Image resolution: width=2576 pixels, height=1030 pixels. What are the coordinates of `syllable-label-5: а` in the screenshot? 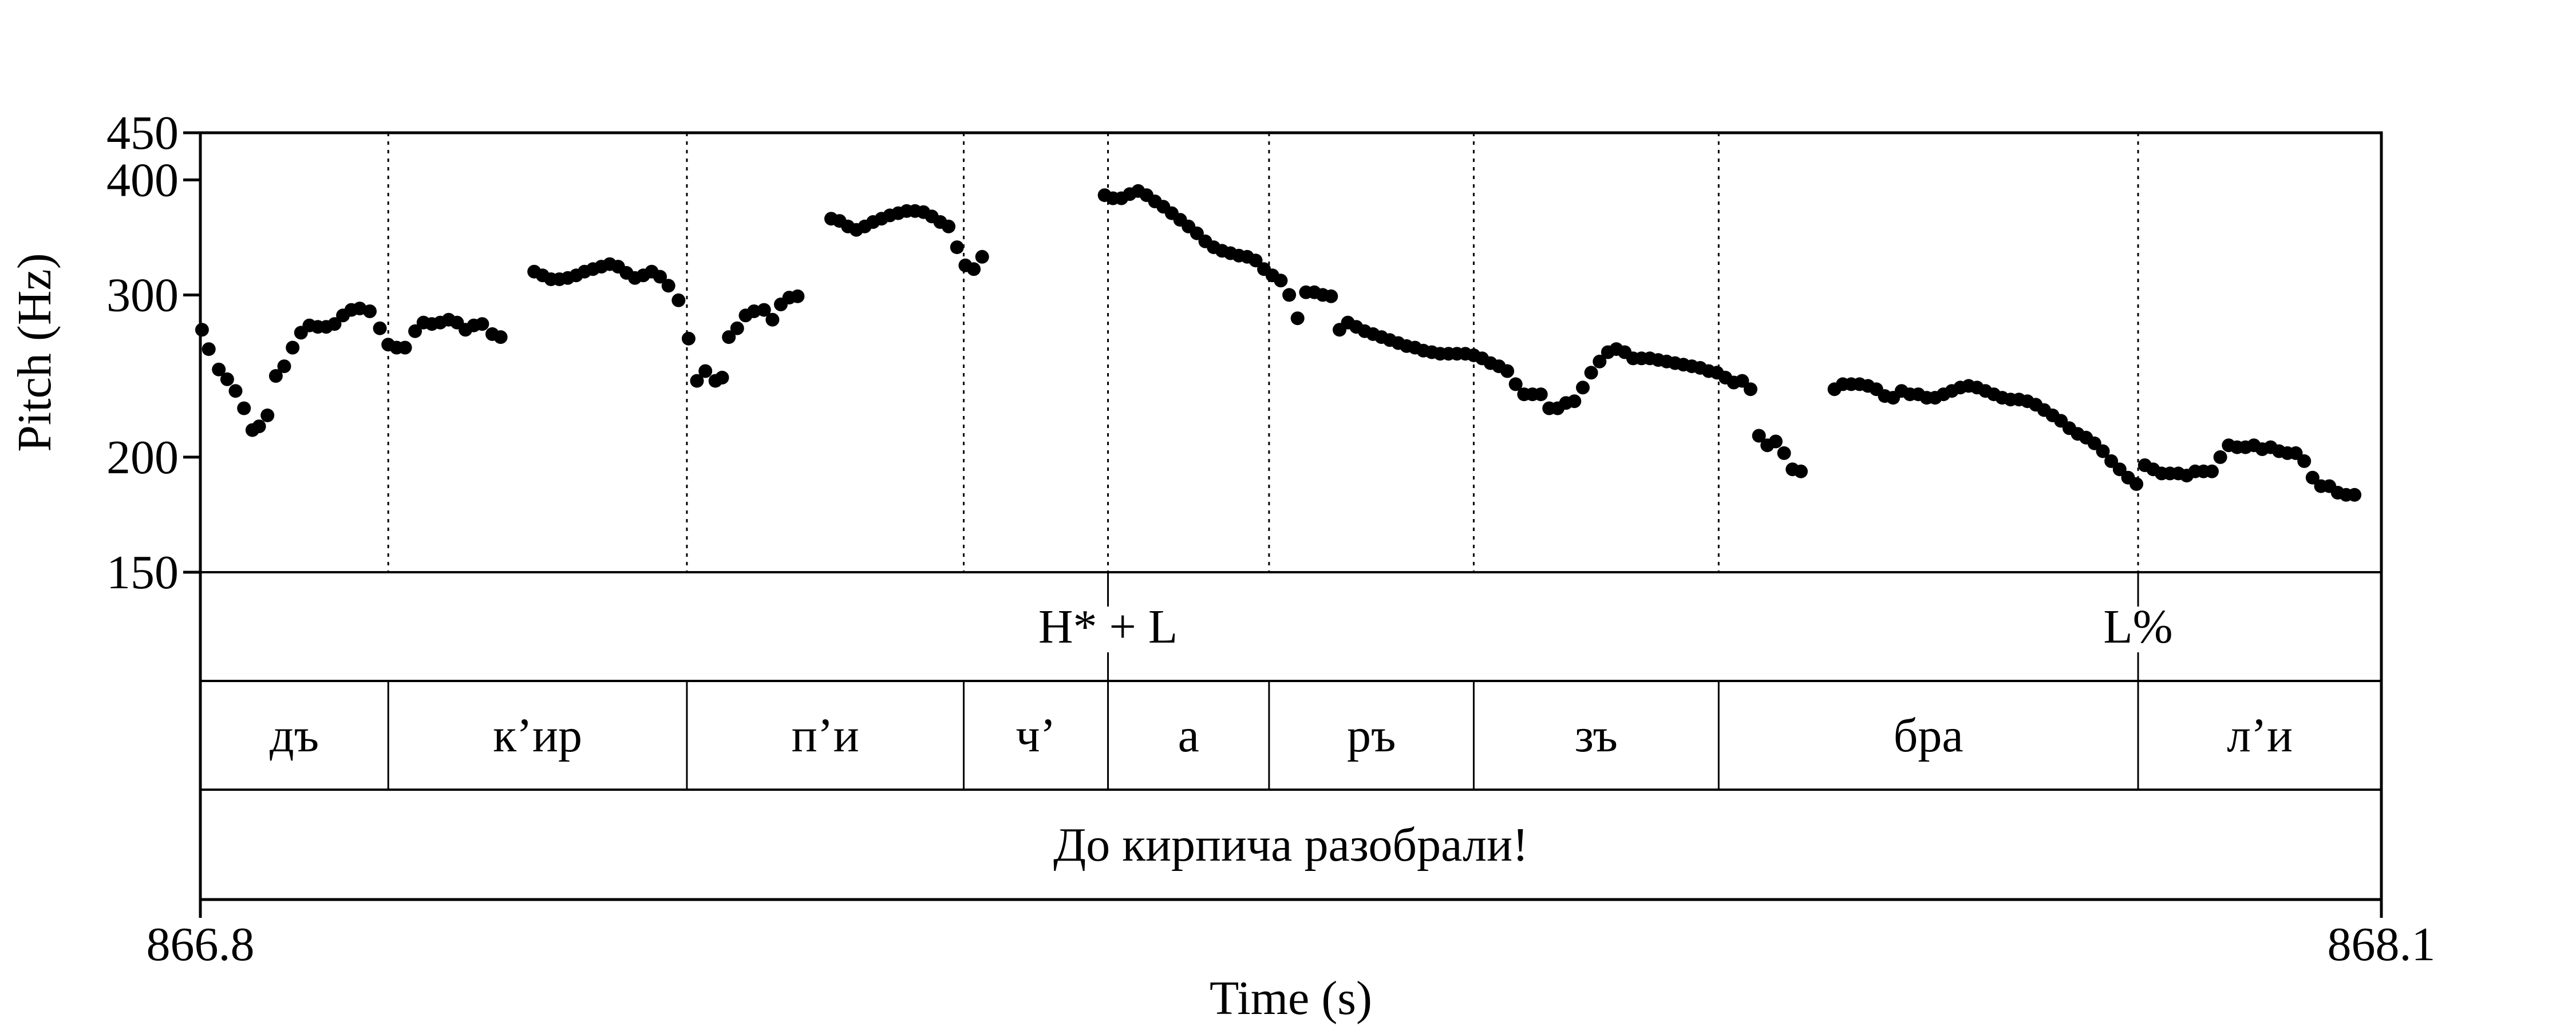 It's located at (1188, 735).